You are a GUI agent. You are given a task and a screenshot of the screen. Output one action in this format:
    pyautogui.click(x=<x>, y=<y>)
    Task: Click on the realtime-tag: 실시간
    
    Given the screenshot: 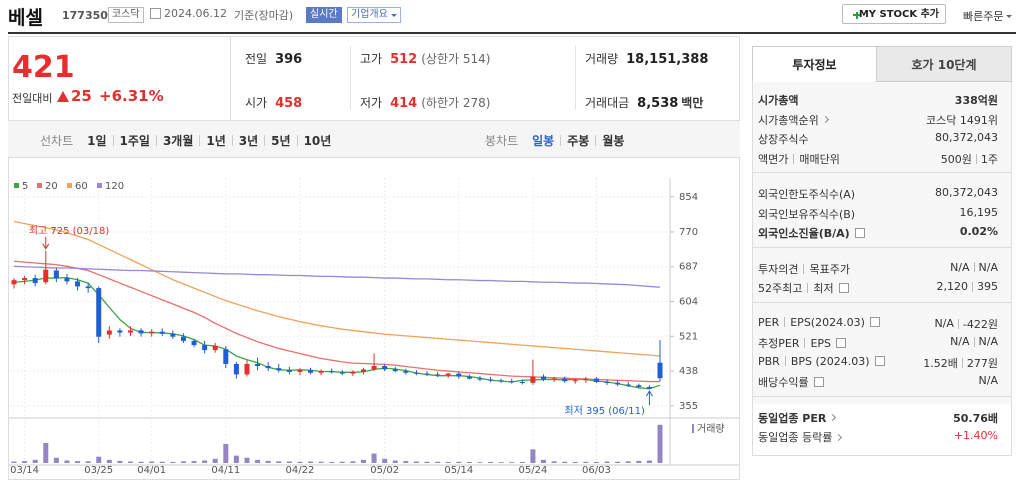 What is the action you would take?
    pyautogui.click(x=324, y=15)
    